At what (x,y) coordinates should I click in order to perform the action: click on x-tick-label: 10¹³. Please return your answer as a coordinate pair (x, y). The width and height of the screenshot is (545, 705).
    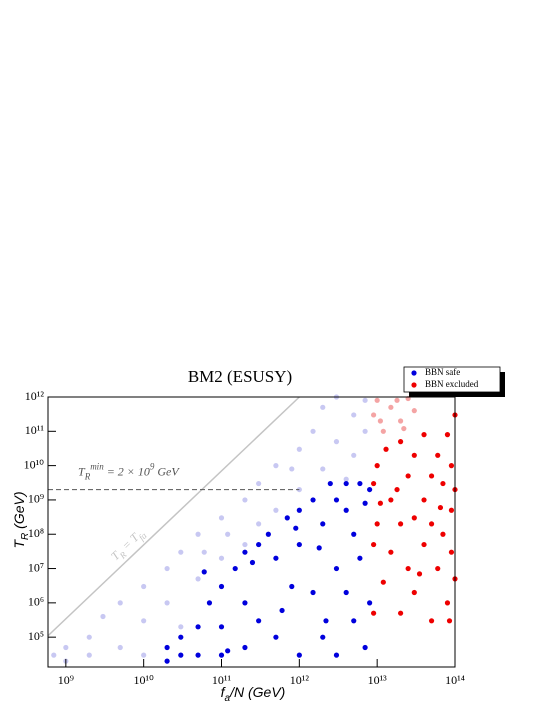
    Looking at the image, I should click on (378, 680).